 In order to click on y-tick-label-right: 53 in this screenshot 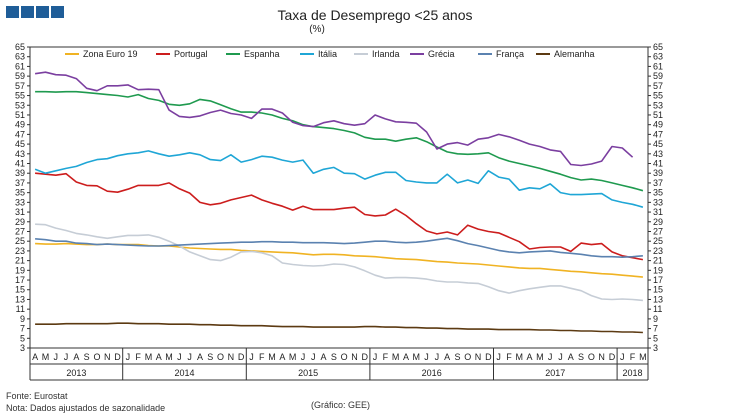, I will do `click(658, 105)`.